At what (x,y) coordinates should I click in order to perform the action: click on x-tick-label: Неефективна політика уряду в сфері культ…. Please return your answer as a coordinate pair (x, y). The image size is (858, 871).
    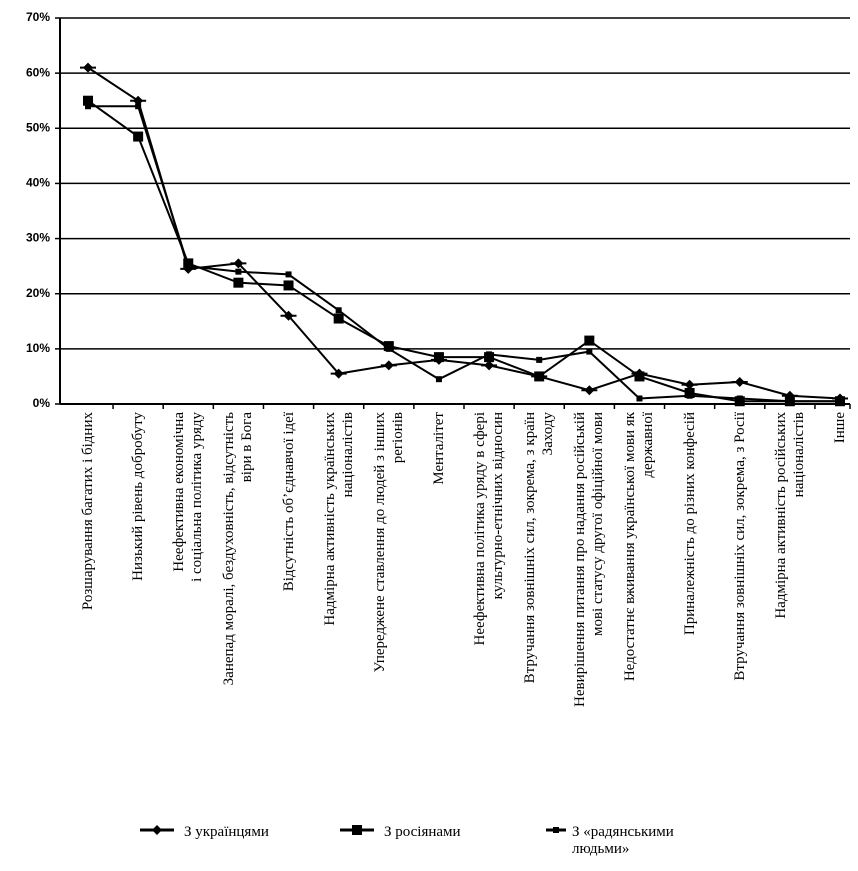
    Looking at the image, I should click on (489, 529).